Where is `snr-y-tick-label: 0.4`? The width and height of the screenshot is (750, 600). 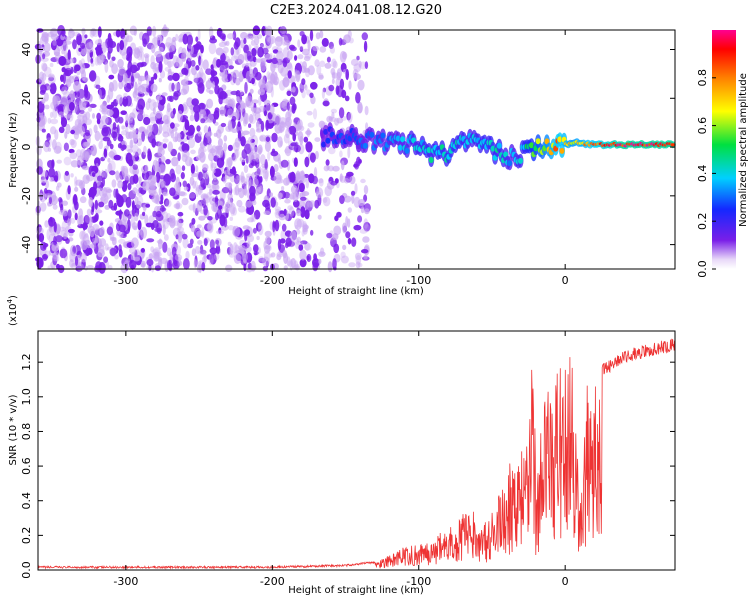
snr-y-tick-label: 0.4 is located at coordinates (26, 501).